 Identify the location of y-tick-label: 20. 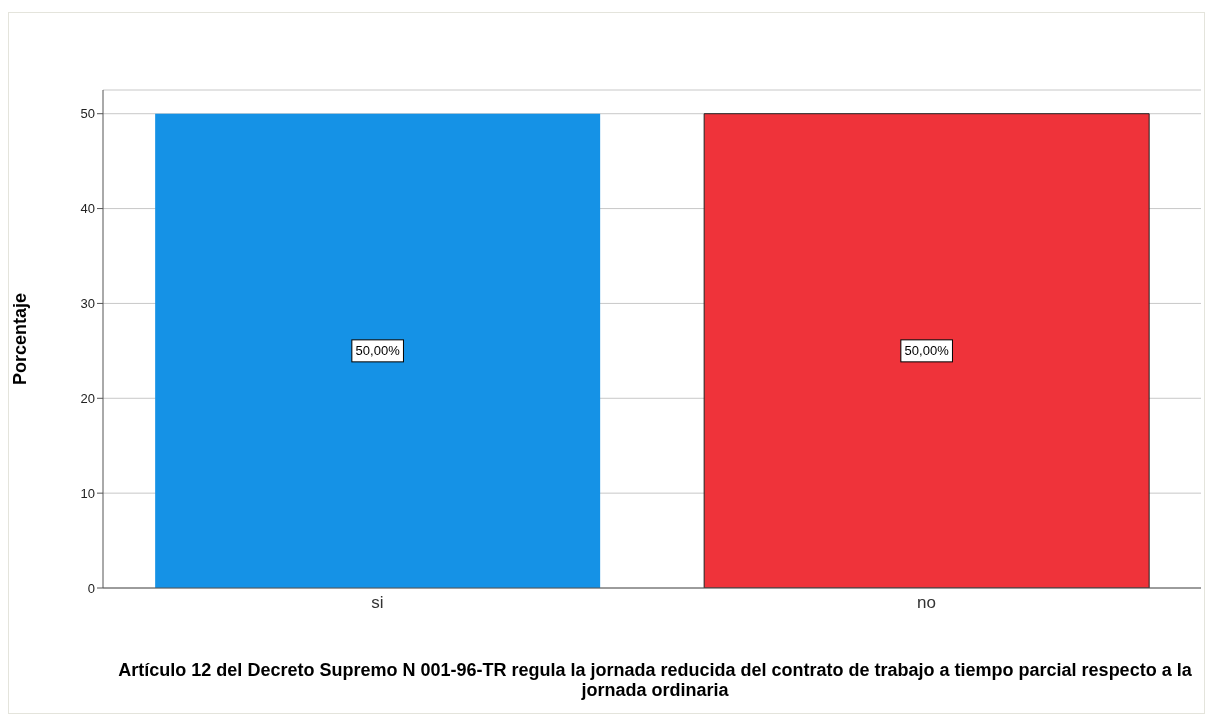
(87, 398).